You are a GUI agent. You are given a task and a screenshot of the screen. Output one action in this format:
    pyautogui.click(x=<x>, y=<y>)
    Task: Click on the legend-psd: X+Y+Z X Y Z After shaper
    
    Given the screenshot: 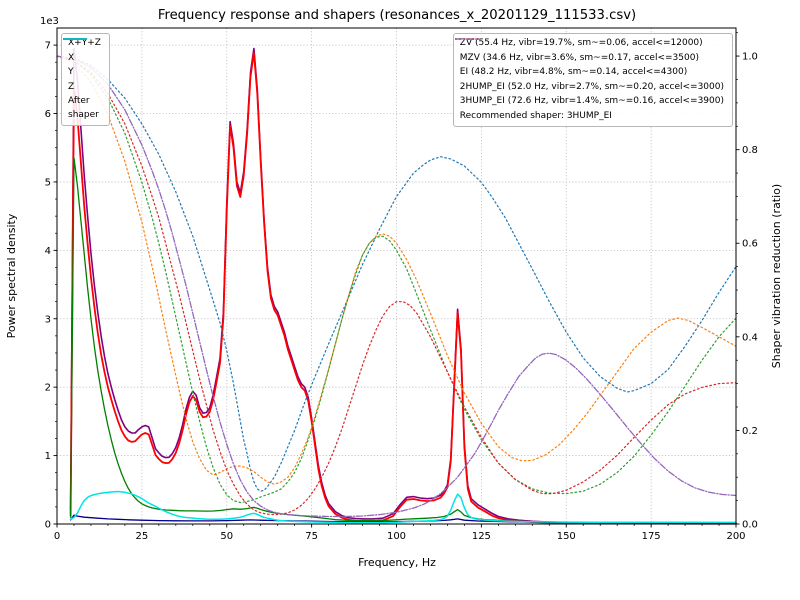 What is the action you would take?
    pyautogui.click(x=85, y=79)
    